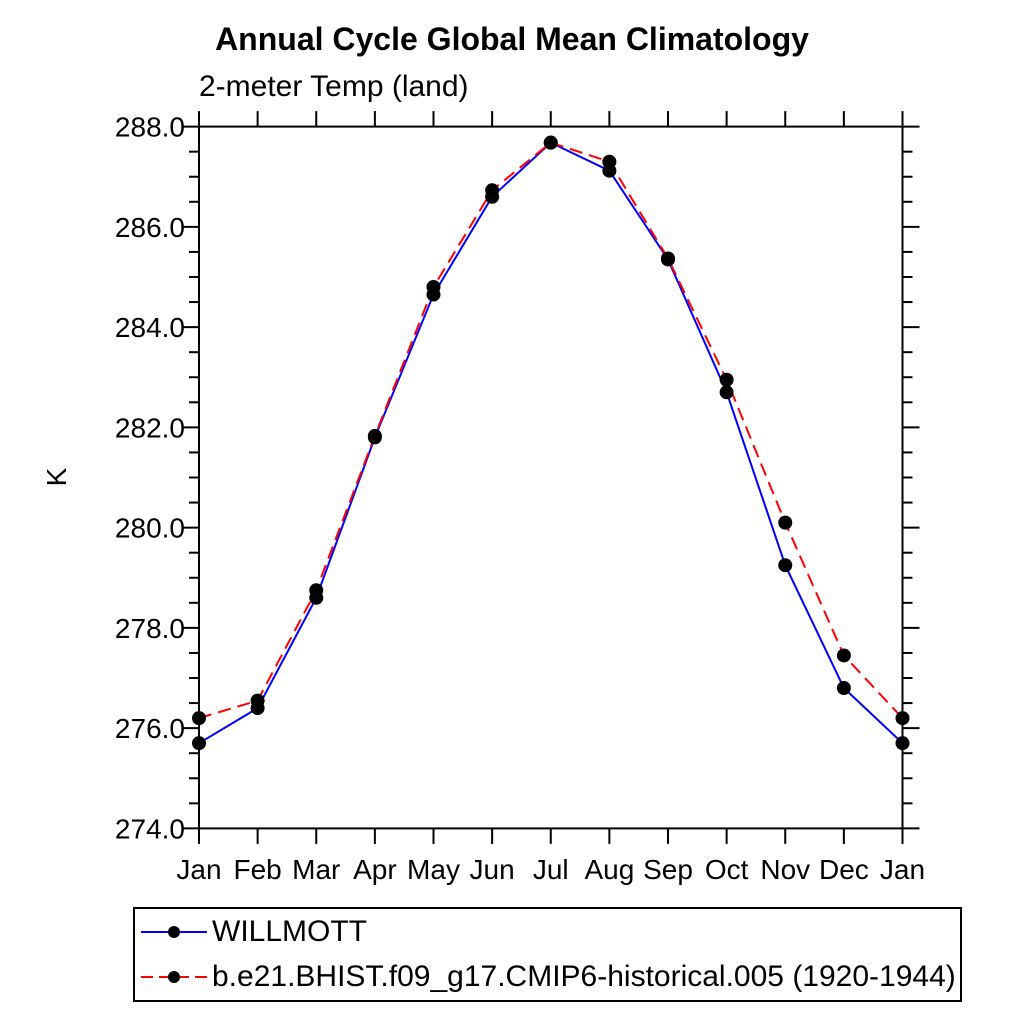  I want to click on x-tick-label: Aug, so click(609, 869).